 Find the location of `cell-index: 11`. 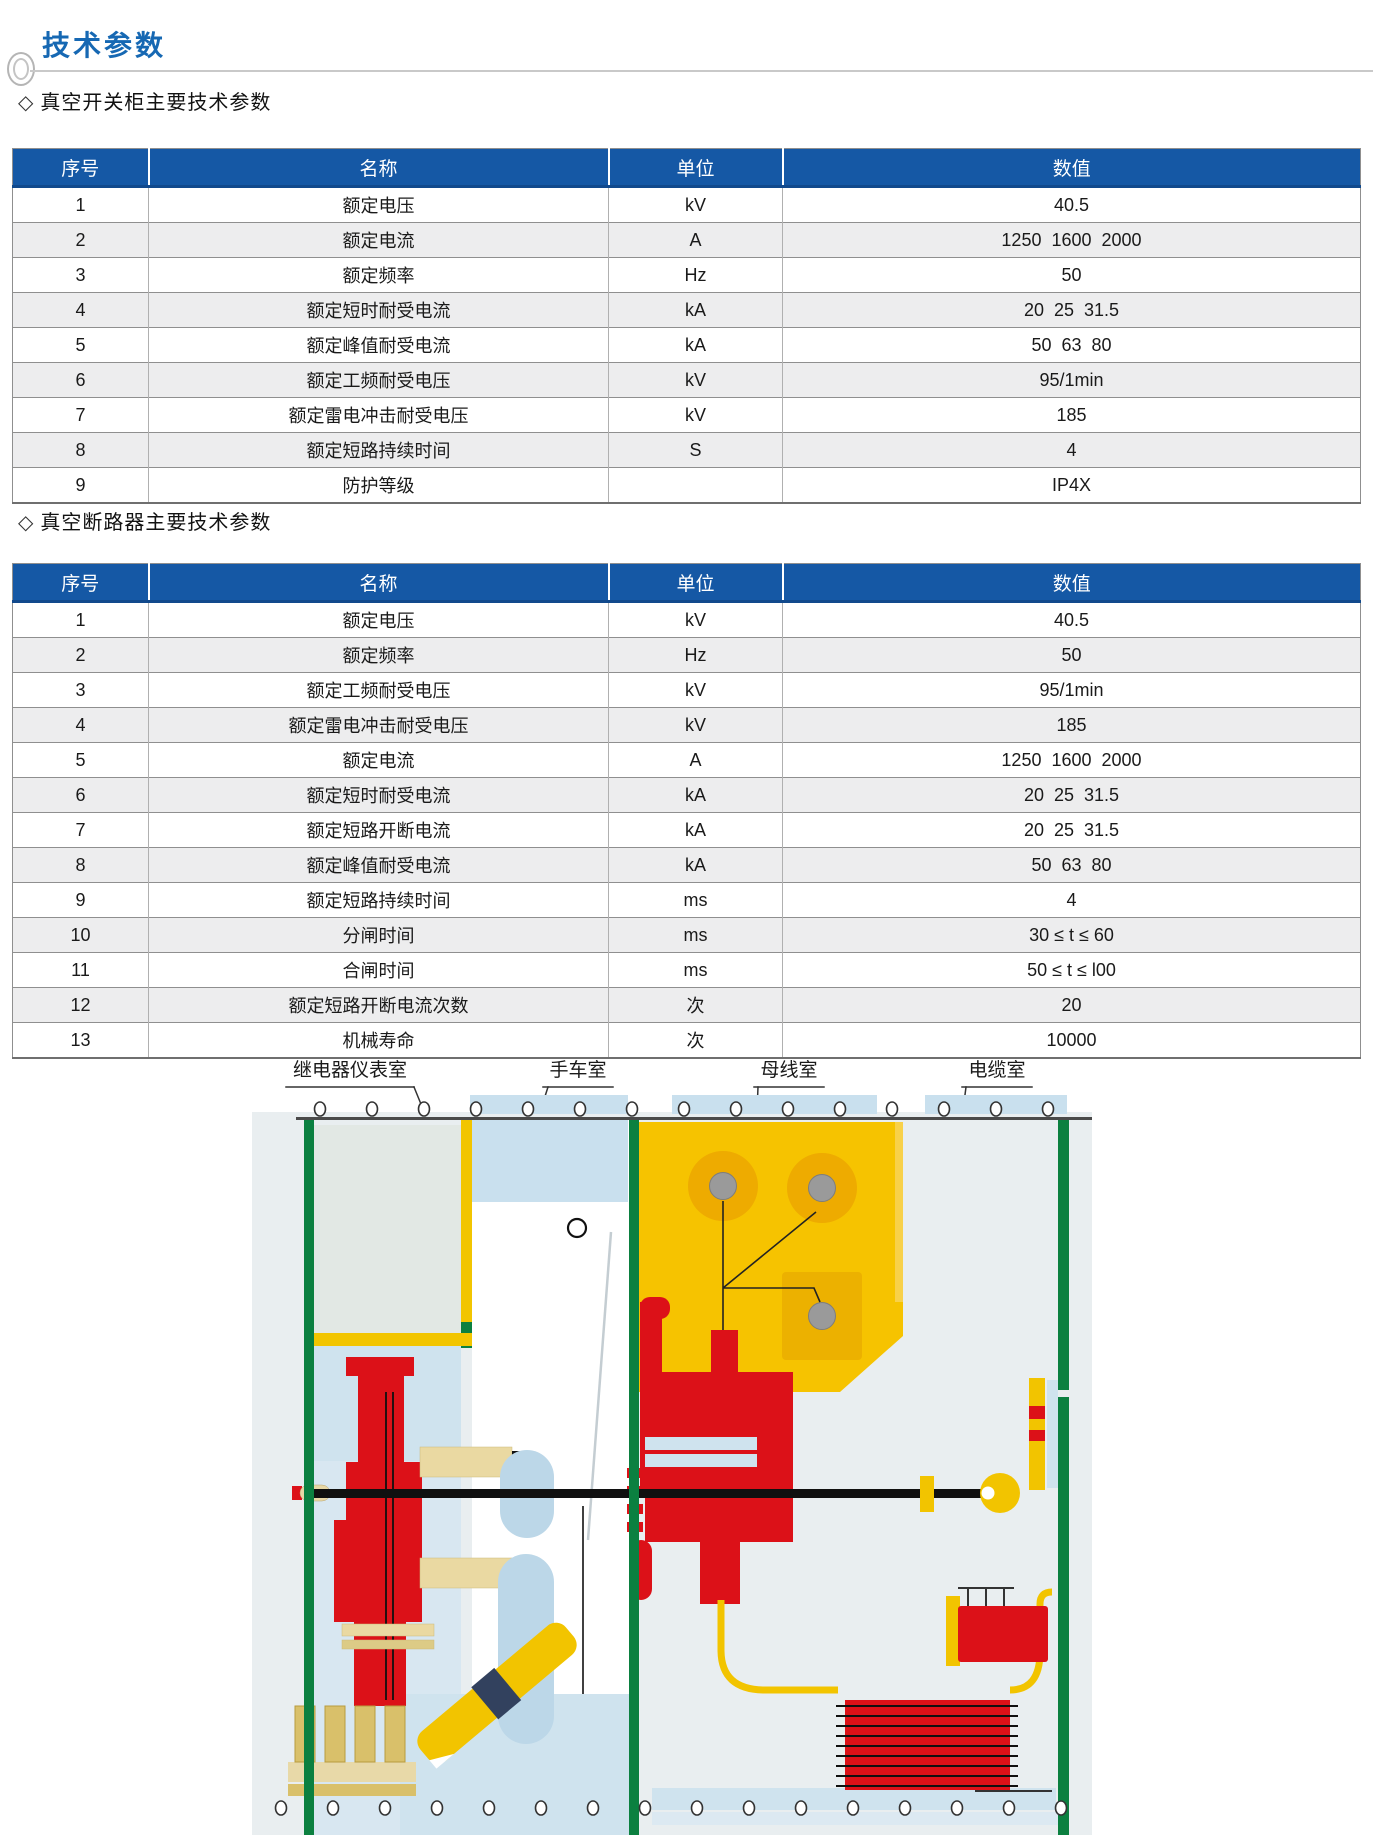

cell-index: 11 is located at coordinates (80, 970).